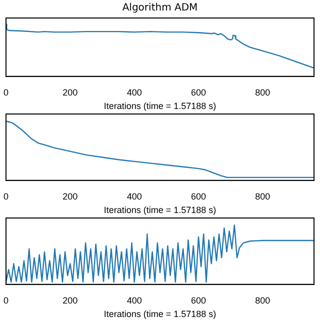 The height and width of the screenshot is (320, 320). Describe the element at coordinates (160, 8) in the screenshot. I see `chart-title: Algorithm ADM` at that location.